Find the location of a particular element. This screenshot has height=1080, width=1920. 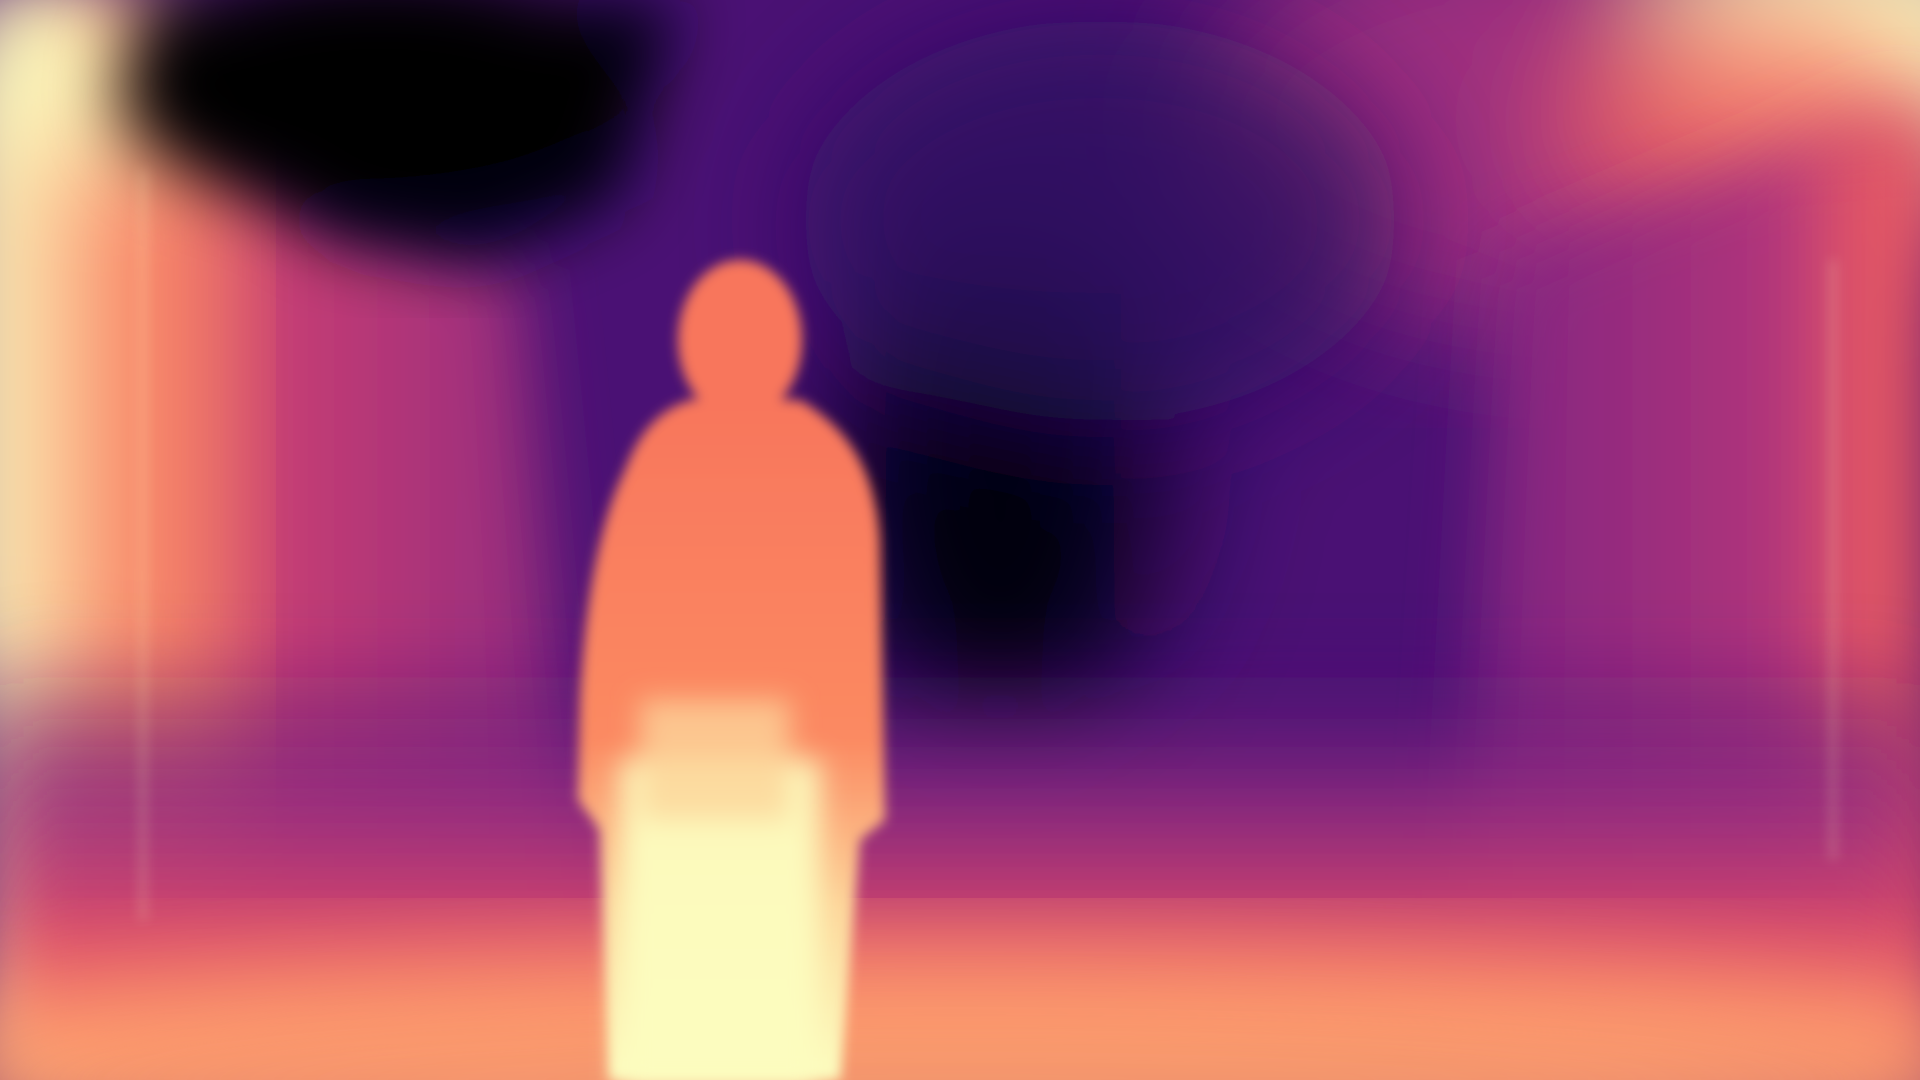

person-legs is located at coordinates (720, 890).